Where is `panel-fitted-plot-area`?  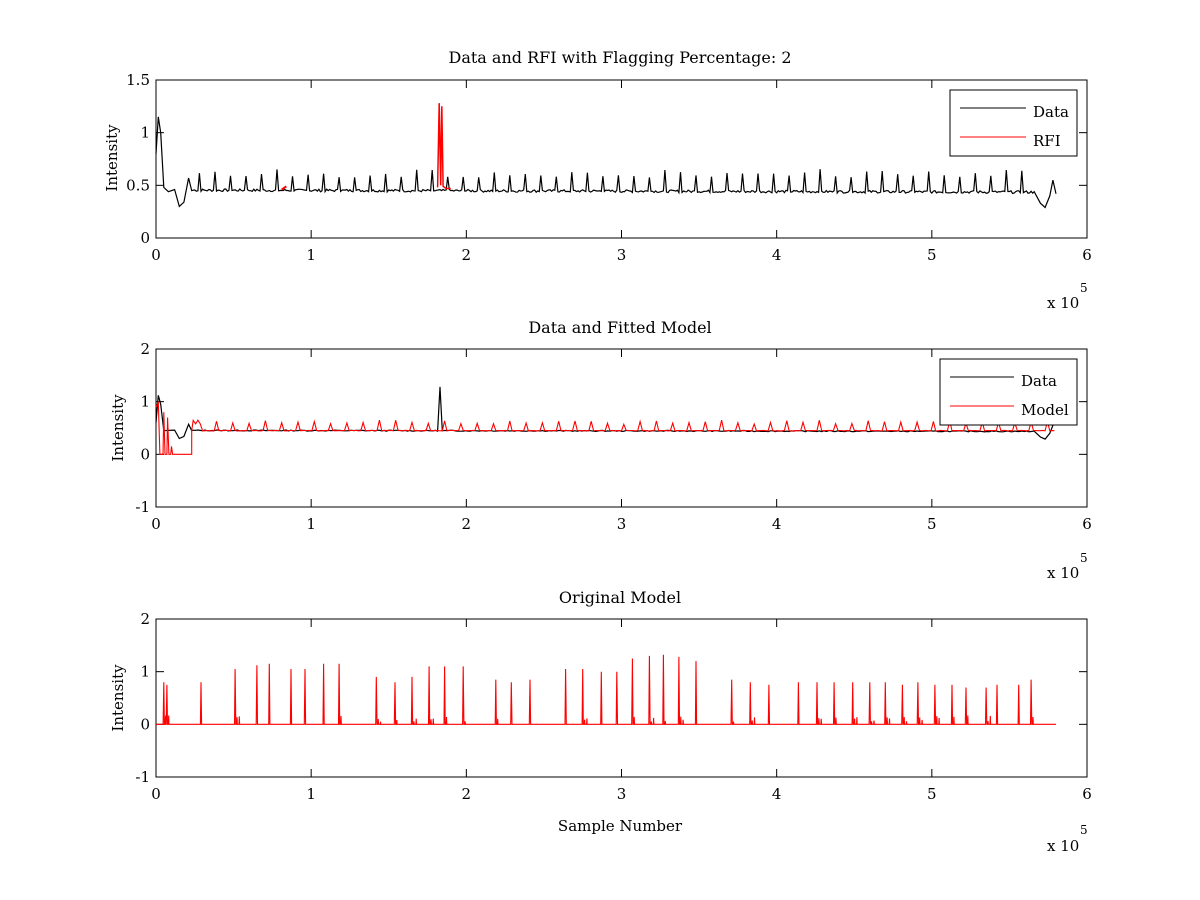
panel-fitted-plot-area is located at coordinates (605, 420).